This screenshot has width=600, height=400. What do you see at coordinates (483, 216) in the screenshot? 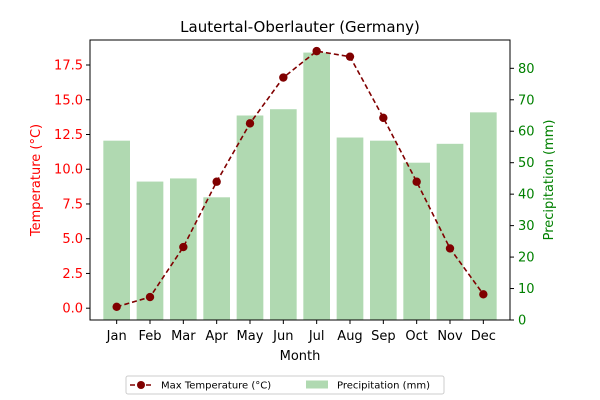
I see `precip-bar-dec` at bounding box center [483, 216].